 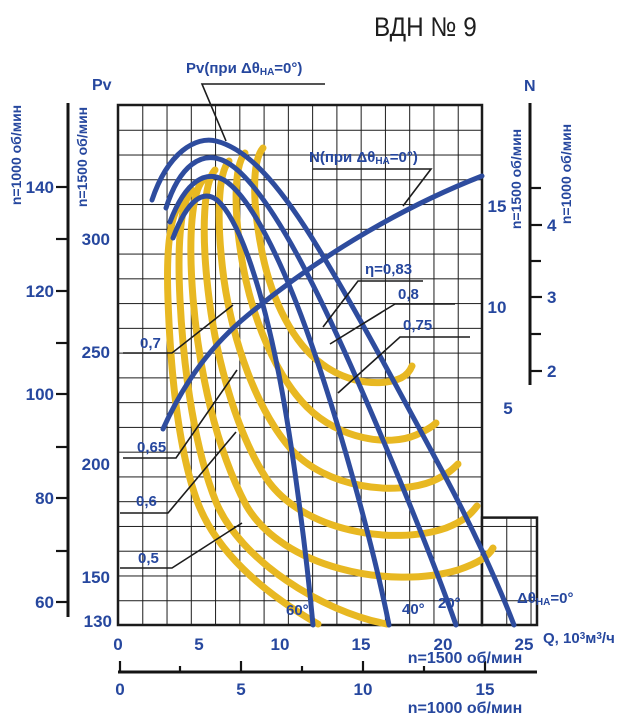 What do you see at coordinates (146, 501) in the screenshot?
I see `eta-label-06: 0,6` at bounding box center [146, 501].